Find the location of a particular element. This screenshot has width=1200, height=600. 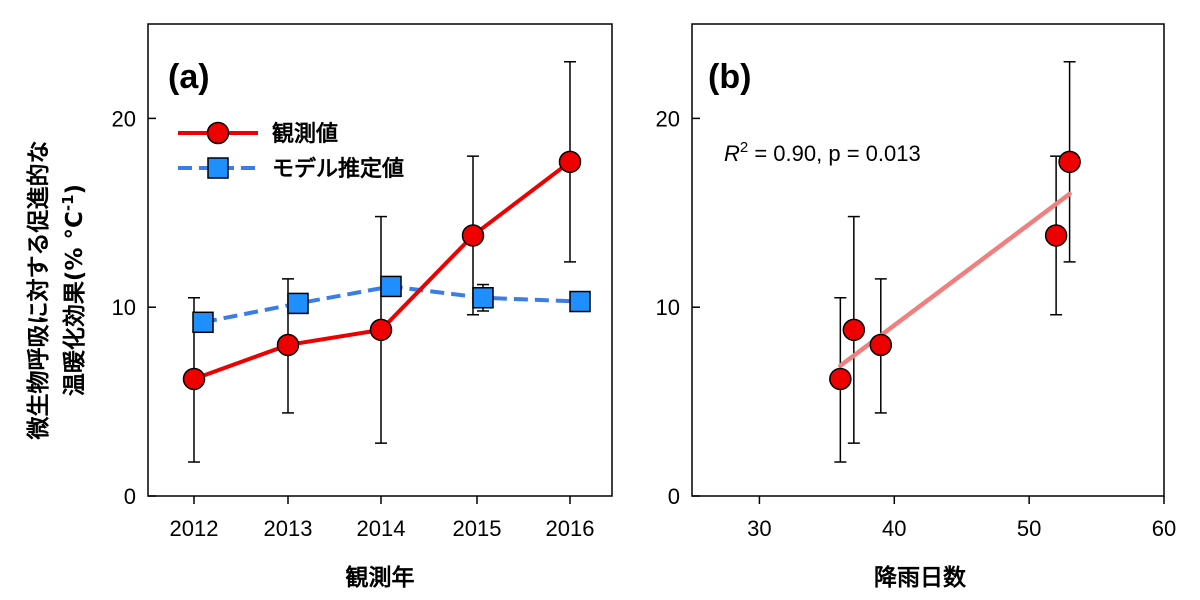

legend-marker-observed is located at coordinates (218, 133).